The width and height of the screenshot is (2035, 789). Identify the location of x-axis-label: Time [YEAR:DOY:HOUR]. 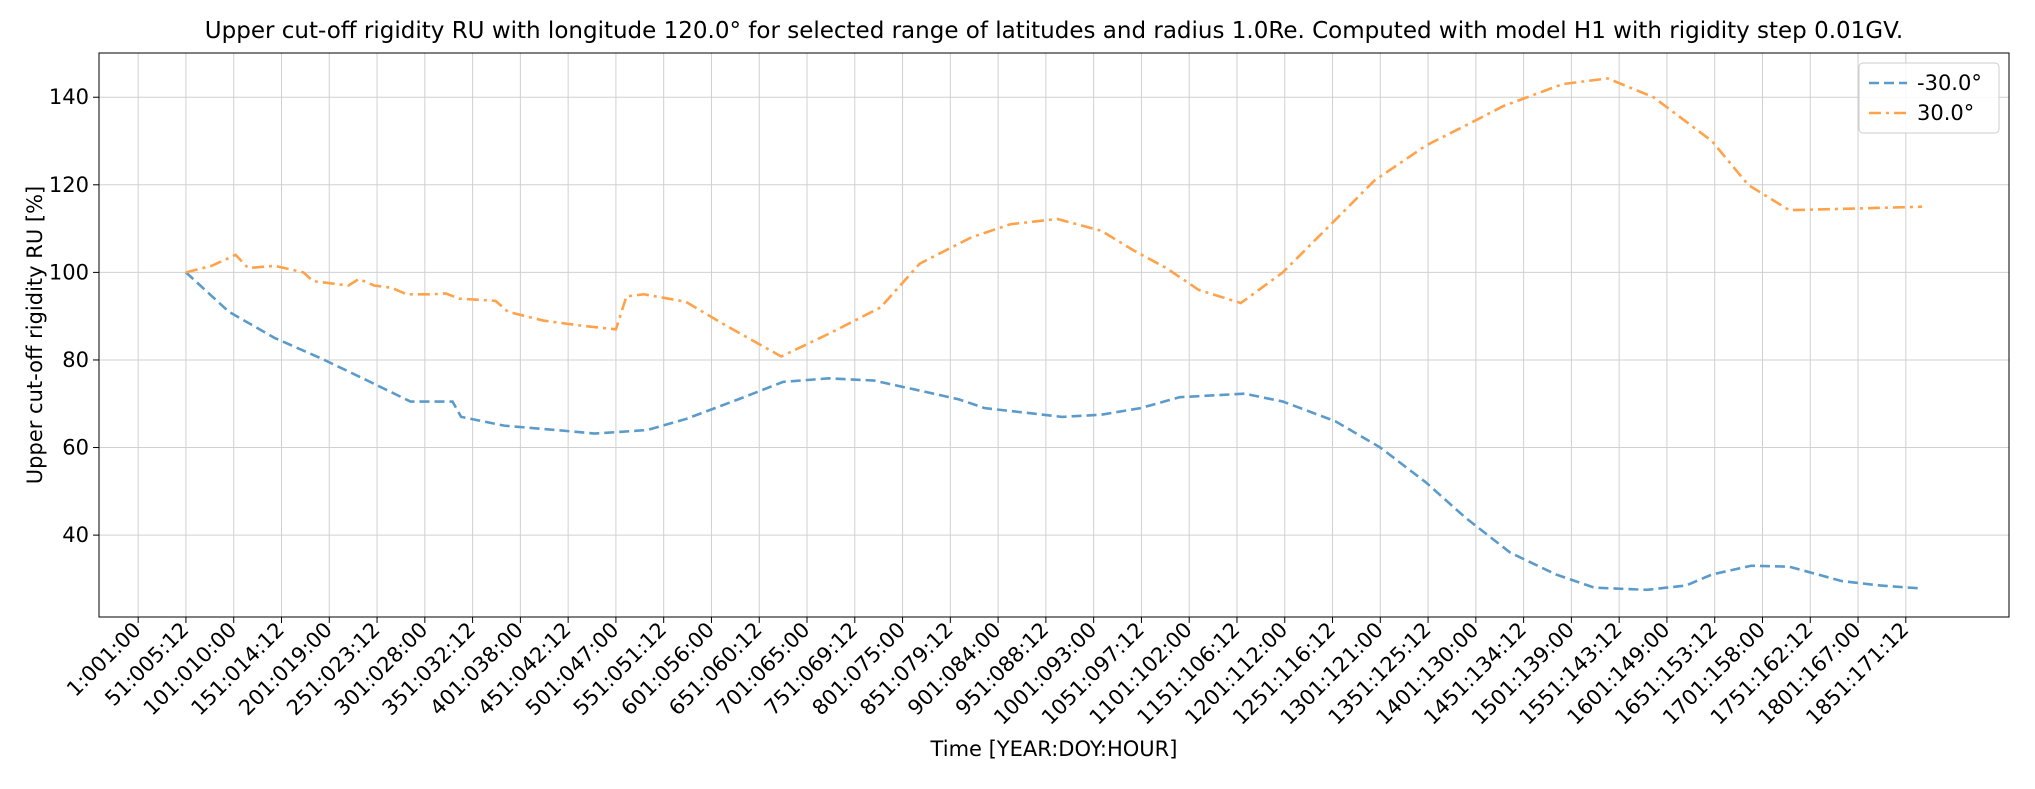
(1054, 749).